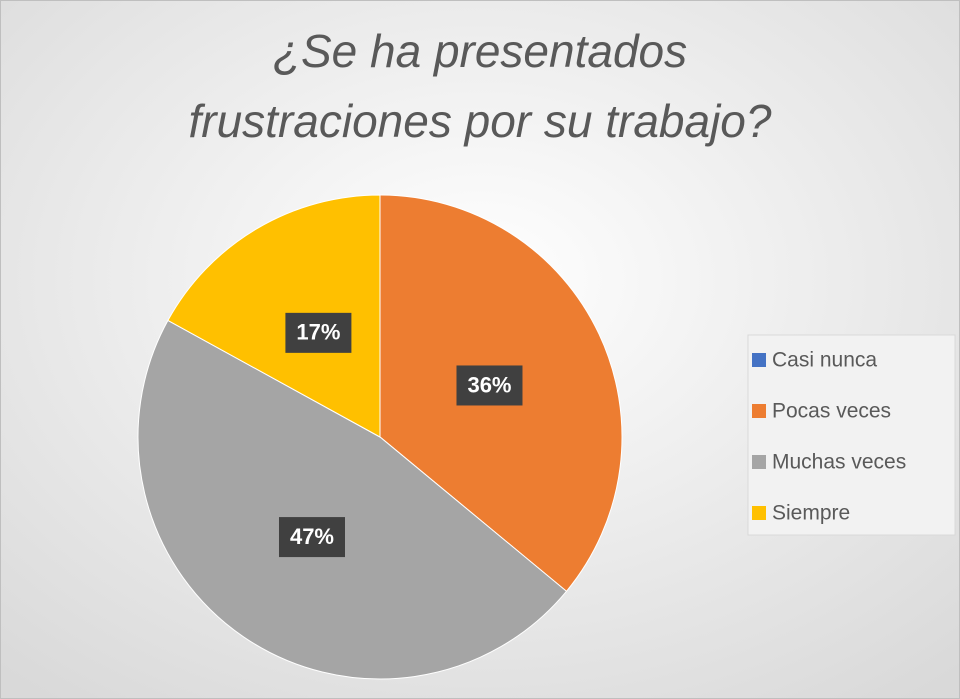 This screenshot has width=960, height=699. What do you see at coordinates (811, 513) in the screenshot?
I see `legend-label: Siempre` at bounding box center [811, 513].